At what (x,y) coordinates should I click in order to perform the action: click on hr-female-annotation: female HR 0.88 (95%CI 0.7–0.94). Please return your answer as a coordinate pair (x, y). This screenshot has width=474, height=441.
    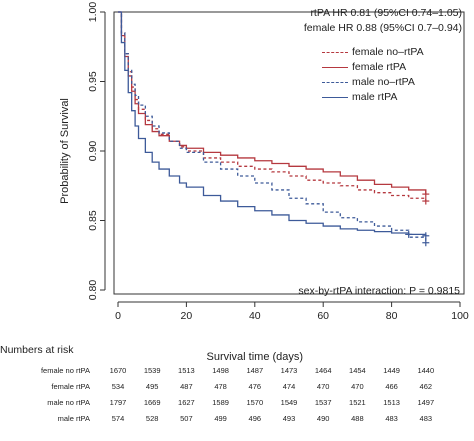
    Looking at the image, I should click on (382, 28).